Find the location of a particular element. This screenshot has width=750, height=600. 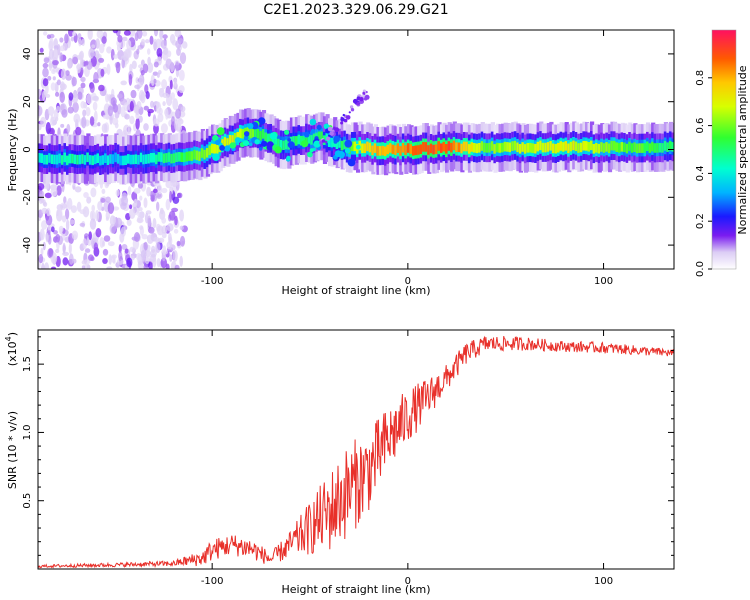

colorbar-gradient is located at coordinates (724, 149).